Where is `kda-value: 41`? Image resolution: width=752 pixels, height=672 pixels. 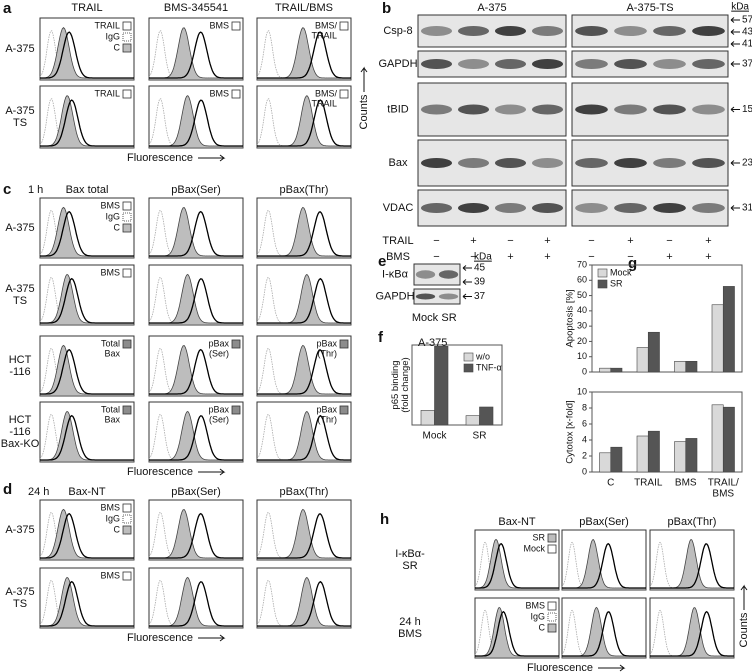 kda-value: 41 is located at coordinates (747, 44).